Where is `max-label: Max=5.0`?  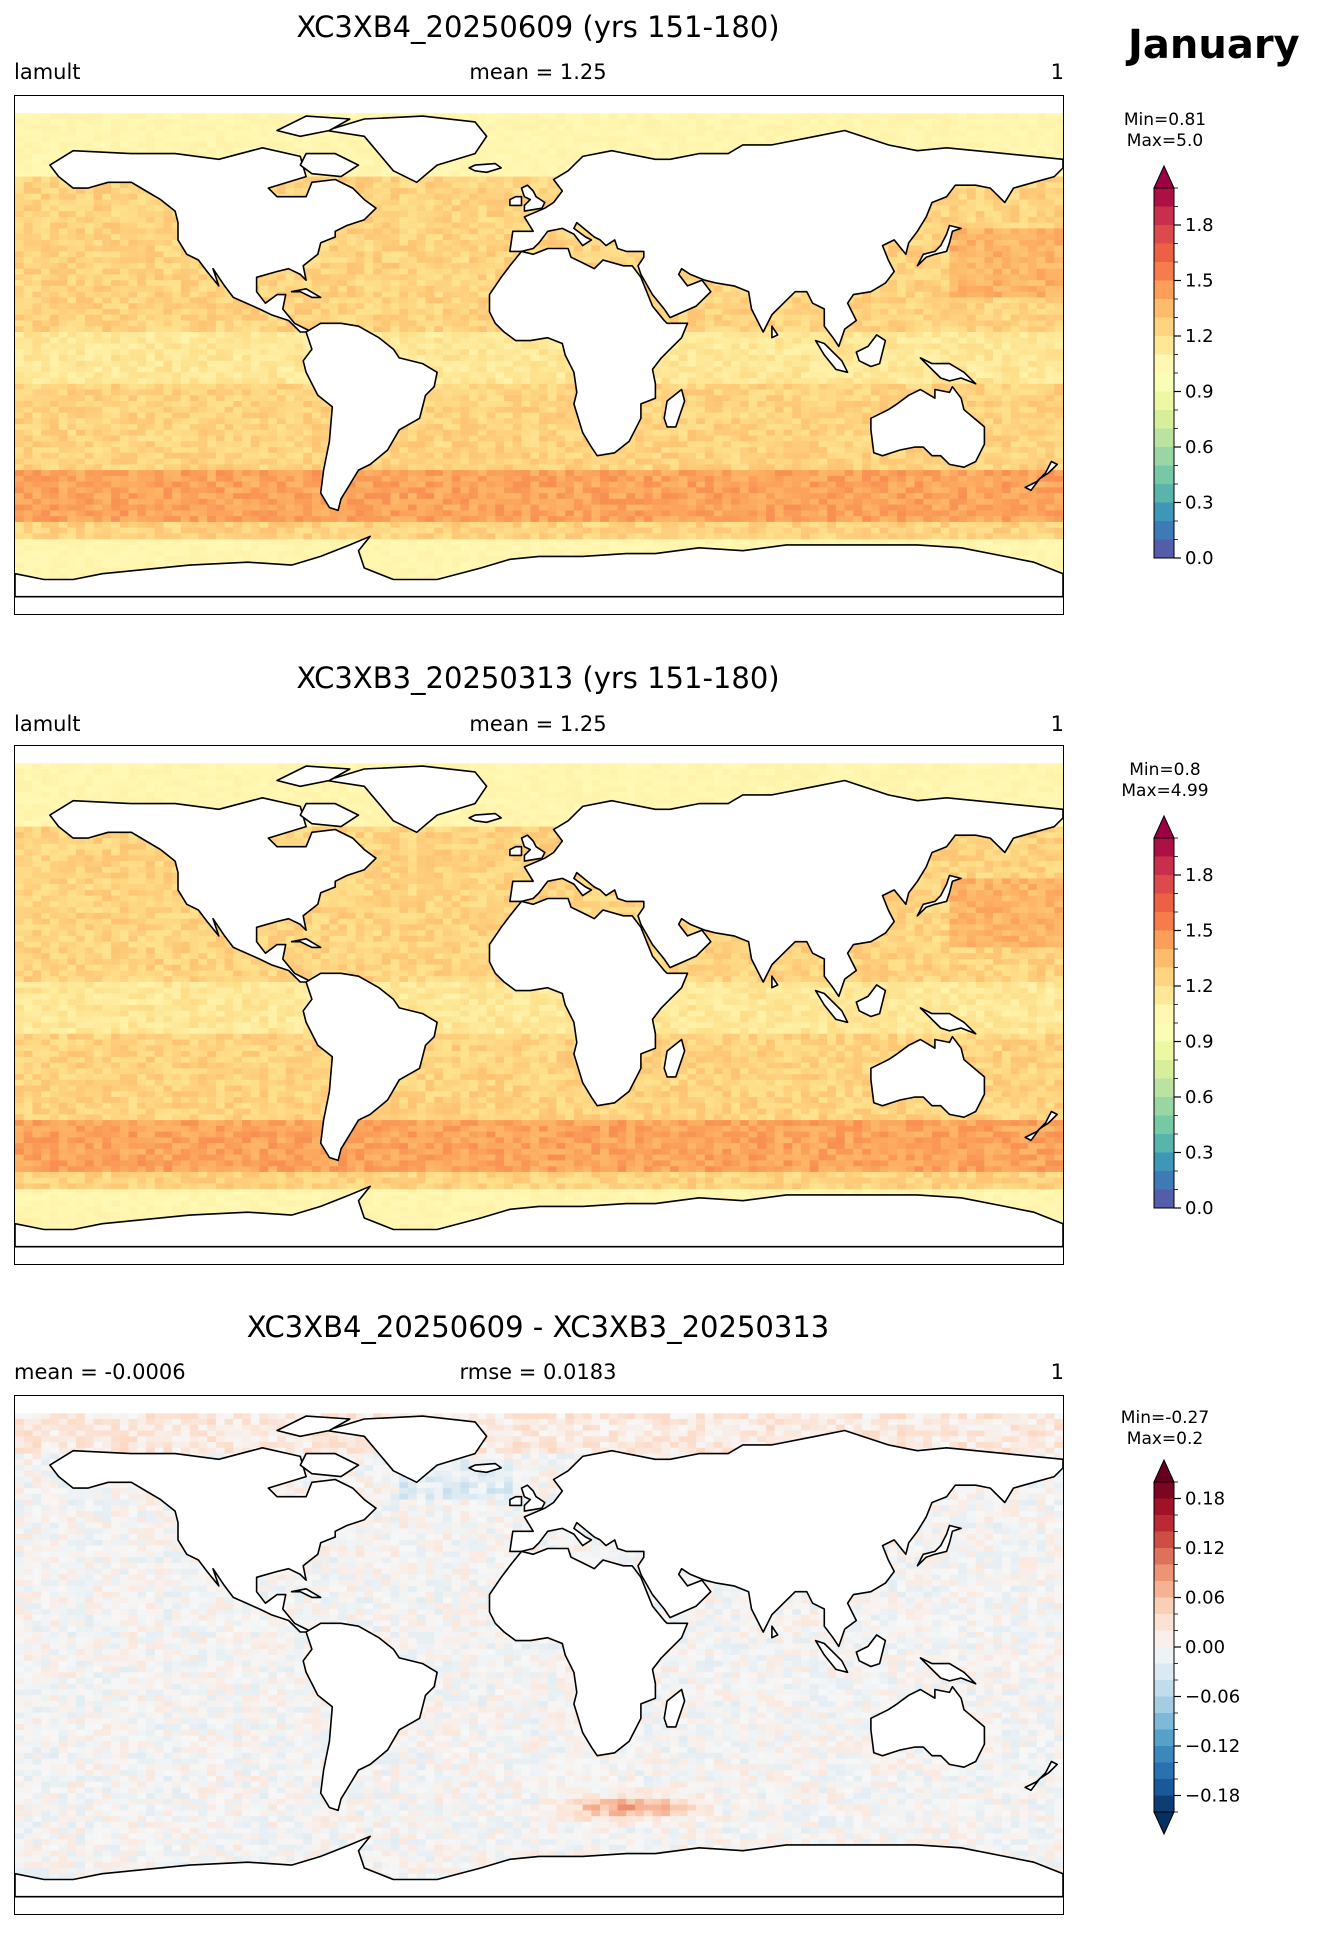
max-label: Max=5.0 is located at coordinates (1165, 141).